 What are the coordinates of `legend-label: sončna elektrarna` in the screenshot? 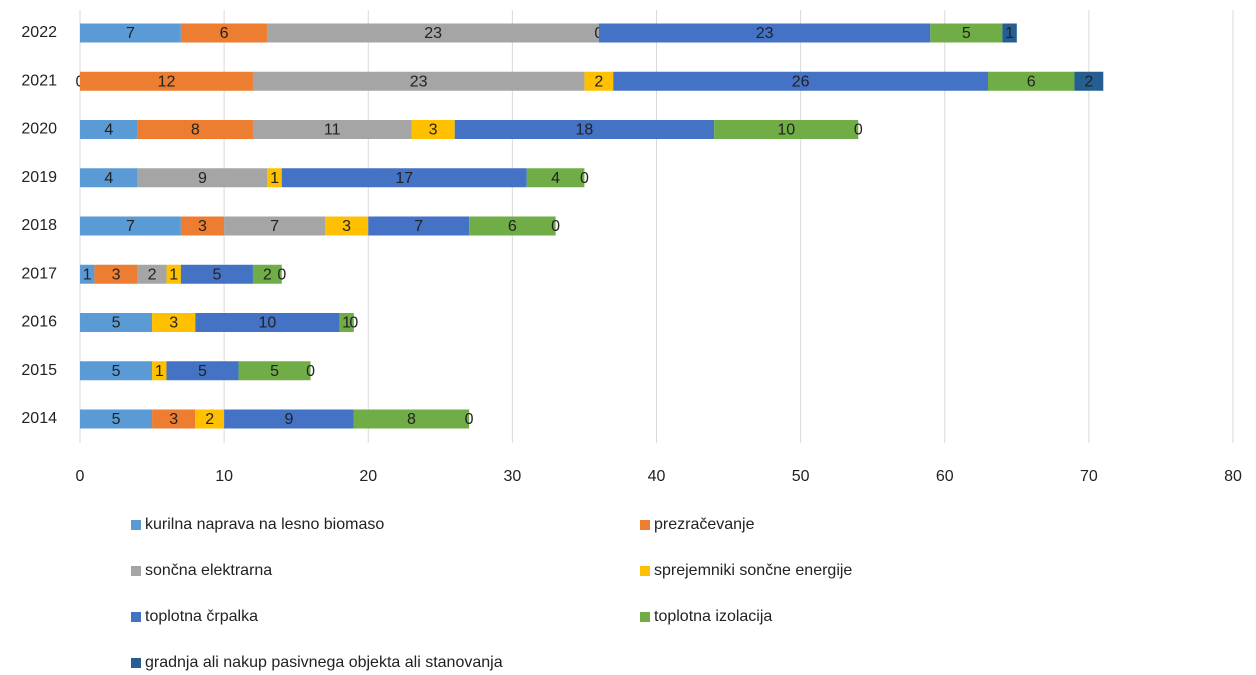 It's located at (208, 570).